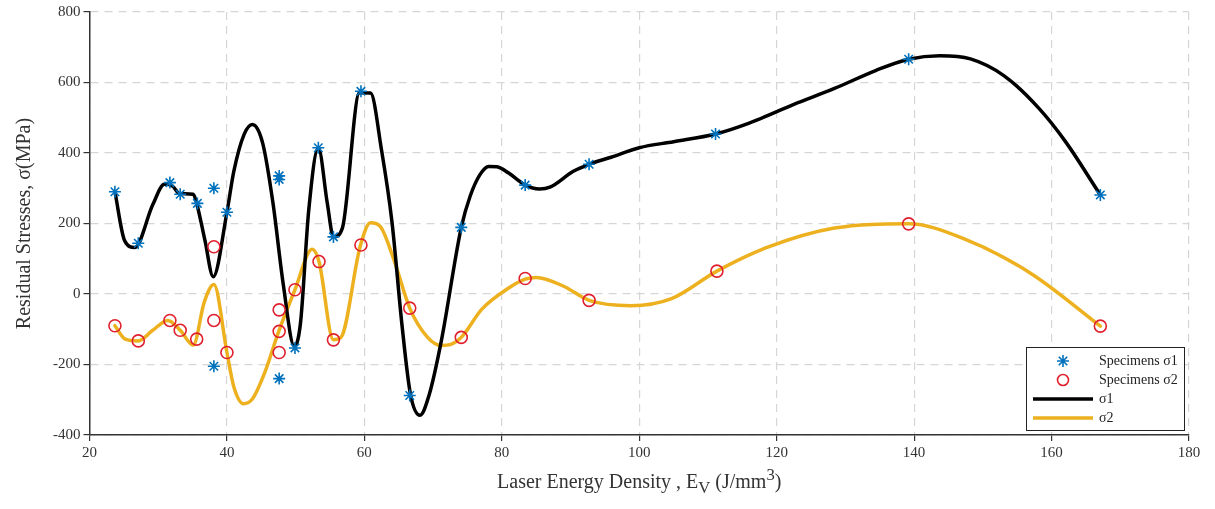  I want to click on x-tick-label: 180, so click(1189, 451).